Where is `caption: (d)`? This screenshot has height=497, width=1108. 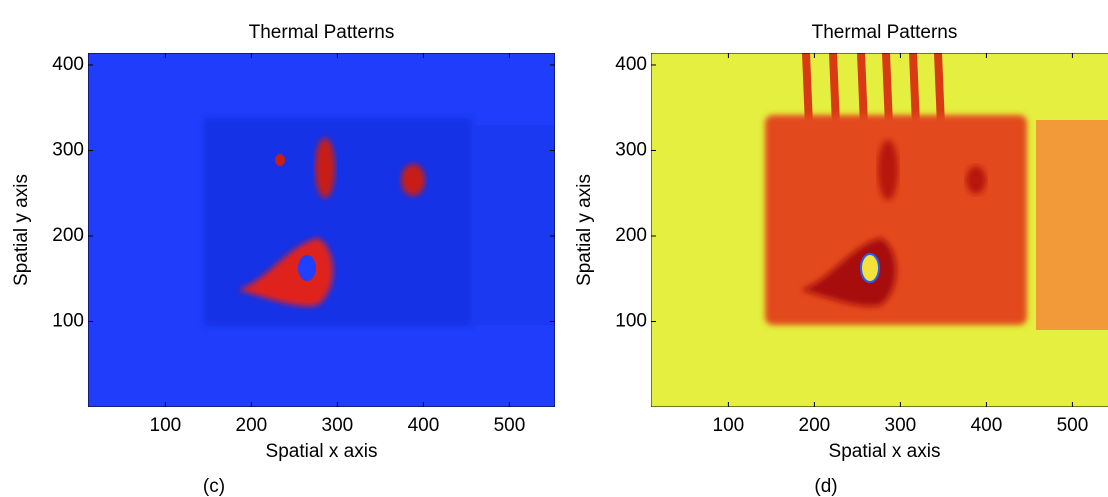 caption: (d) is located at coordinates (825, 486).